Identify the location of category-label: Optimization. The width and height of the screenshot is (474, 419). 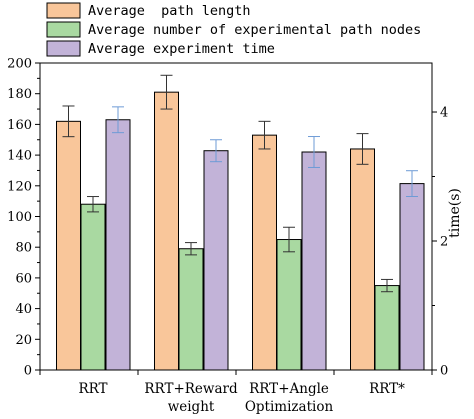
(289, 407).